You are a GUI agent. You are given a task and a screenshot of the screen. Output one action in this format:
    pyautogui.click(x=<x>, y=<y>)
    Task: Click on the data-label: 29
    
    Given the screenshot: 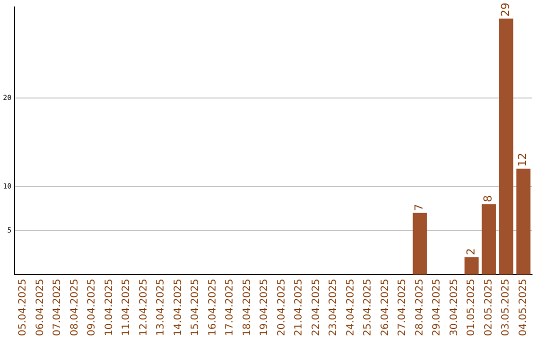 What is the action you would take?
    pyautogui.click(x=505, y=9)
    